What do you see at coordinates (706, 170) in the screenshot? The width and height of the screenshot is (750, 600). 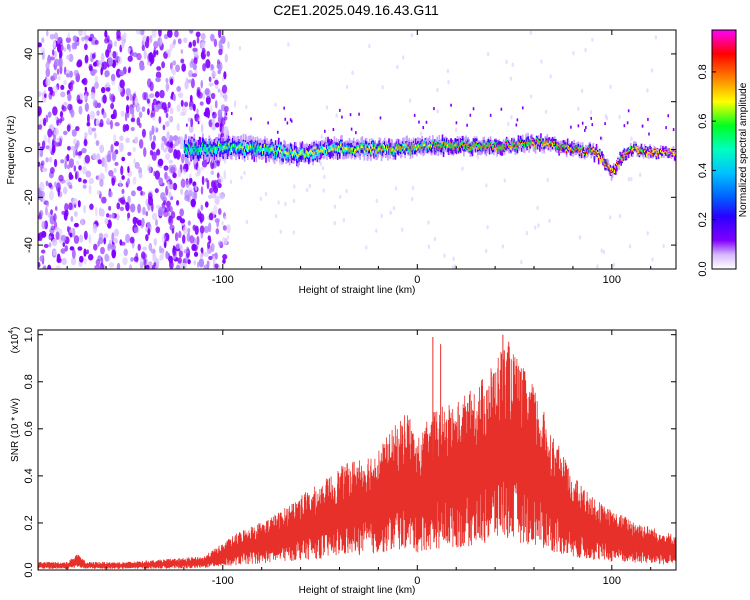 I see `colorbar-axes: 0.00.20.40.60.8` at bounding box center [706, 170].